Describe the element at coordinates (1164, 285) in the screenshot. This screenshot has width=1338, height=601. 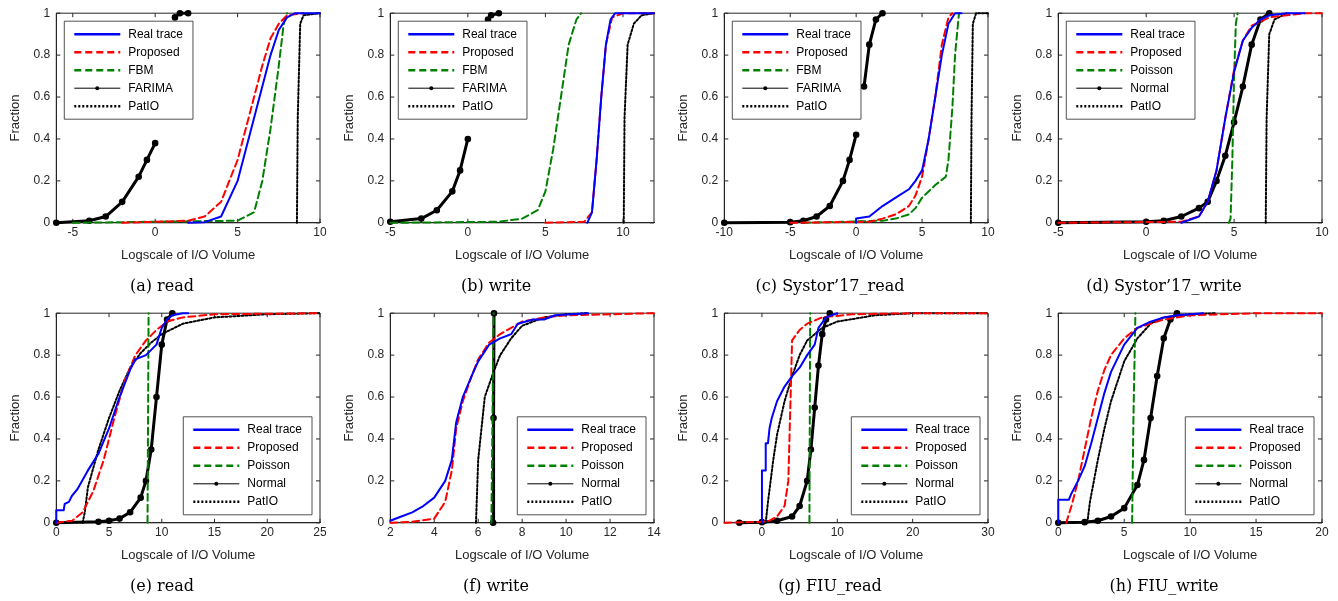
I see `text: (d) Systor’17_write` at that location.